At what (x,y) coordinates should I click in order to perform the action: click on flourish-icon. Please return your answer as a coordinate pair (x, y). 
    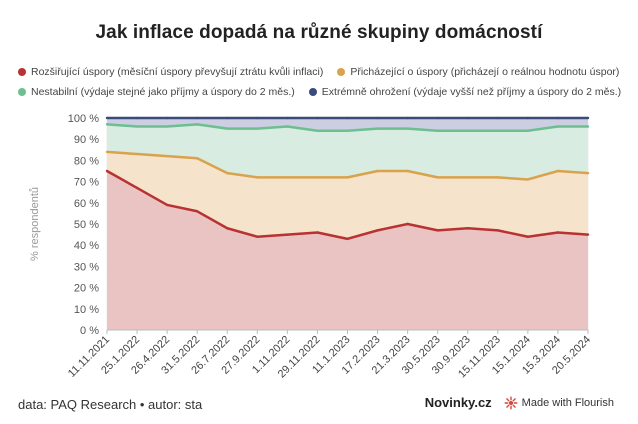
    Looking at the image, I should click on (511, 402).